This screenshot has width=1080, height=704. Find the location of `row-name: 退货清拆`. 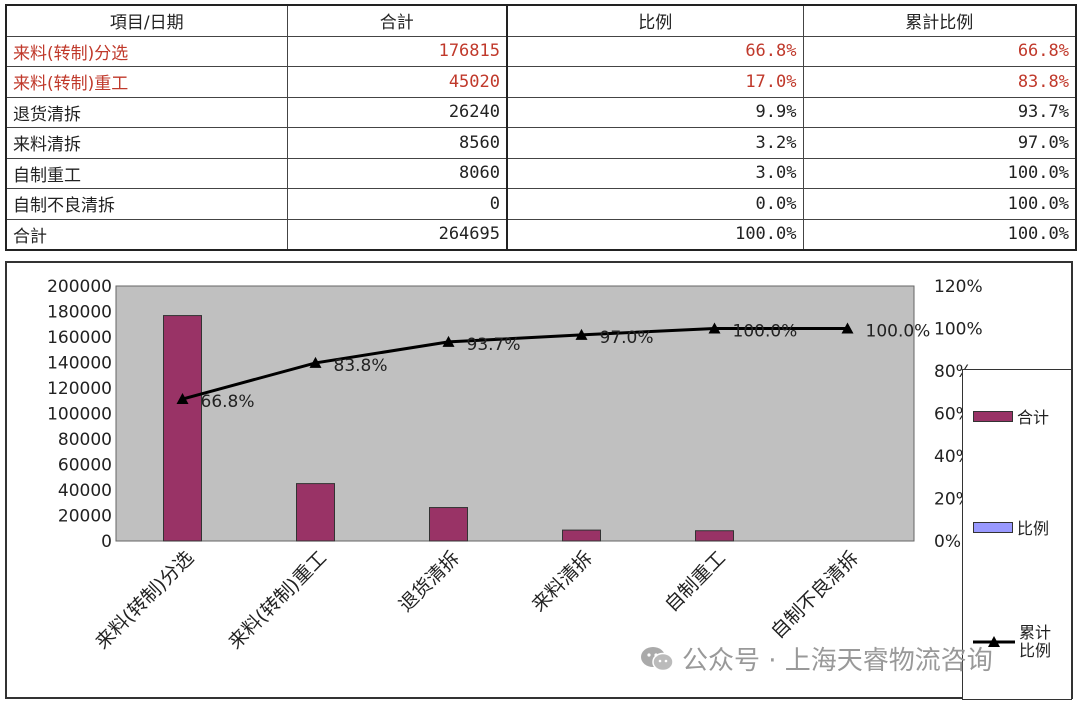

row-name: 退货清拆 is located at coordinates (146, 112).